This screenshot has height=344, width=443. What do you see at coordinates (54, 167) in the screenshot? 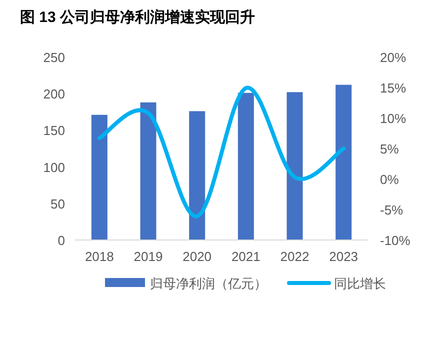
I see `y-tick-label: 100` at bounding box center [54, 167].